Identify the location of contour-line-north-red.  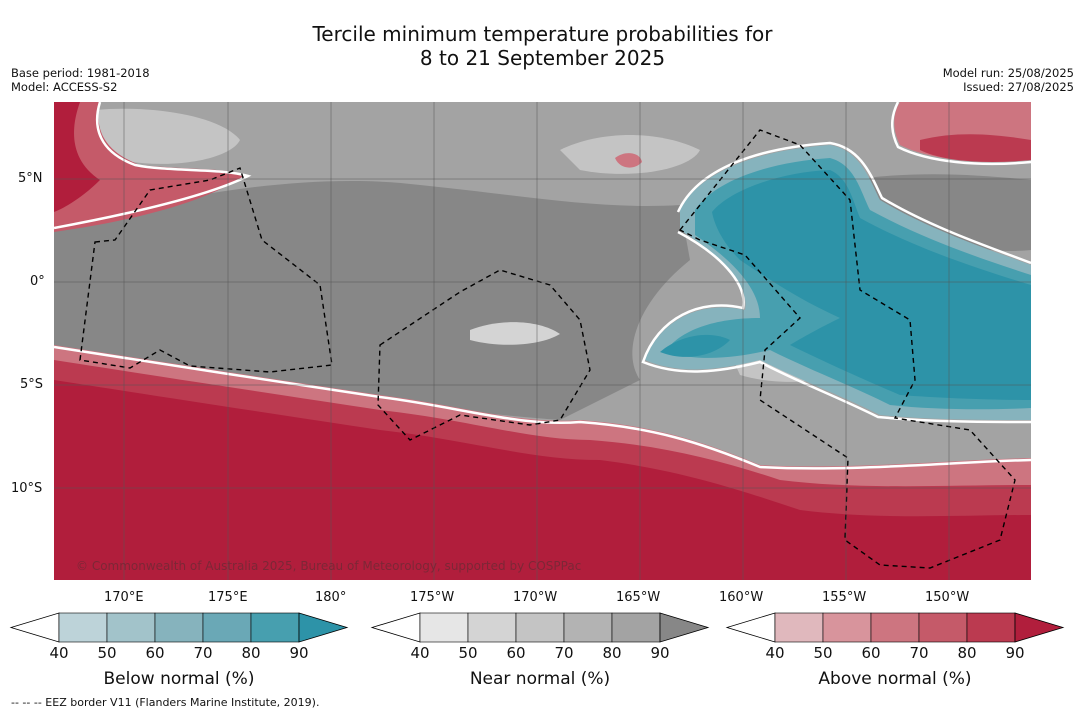
(153, 166).